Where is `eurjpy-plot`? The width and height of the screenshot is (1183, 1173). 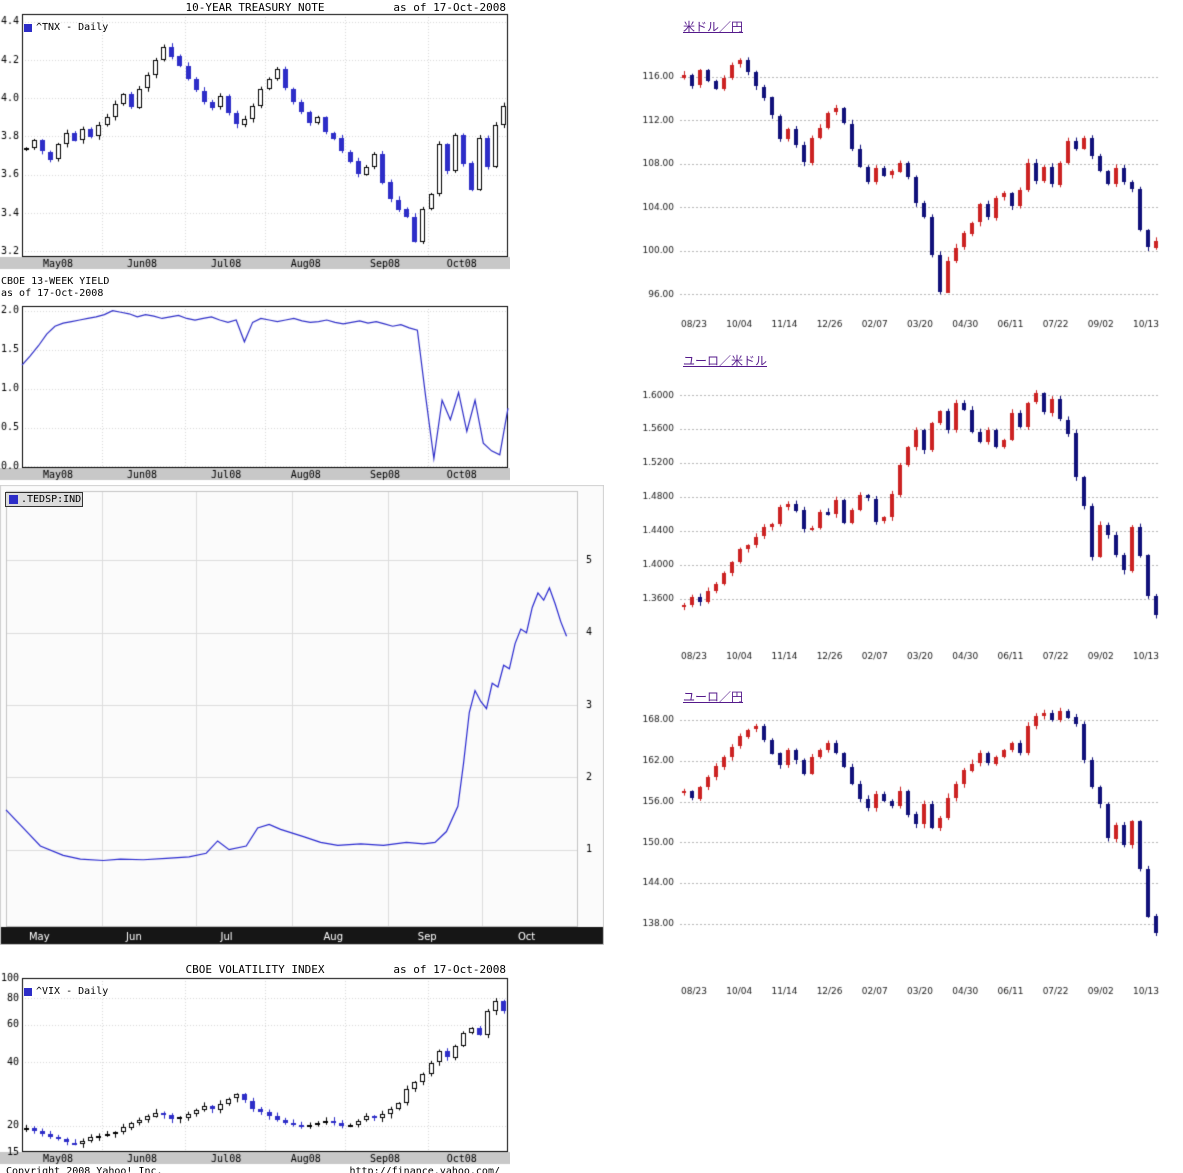 eurjpy-plot is located at coordinates (911, 842).